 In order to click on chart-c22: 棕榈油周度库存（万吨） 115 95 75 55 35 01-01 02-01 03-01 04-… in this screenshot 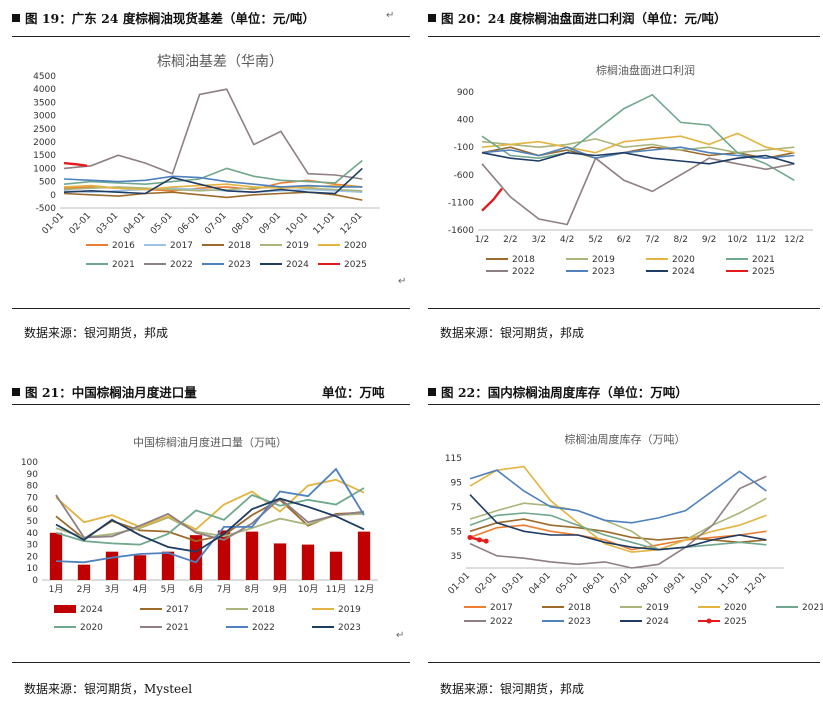, I will do `click(634, 529)`.